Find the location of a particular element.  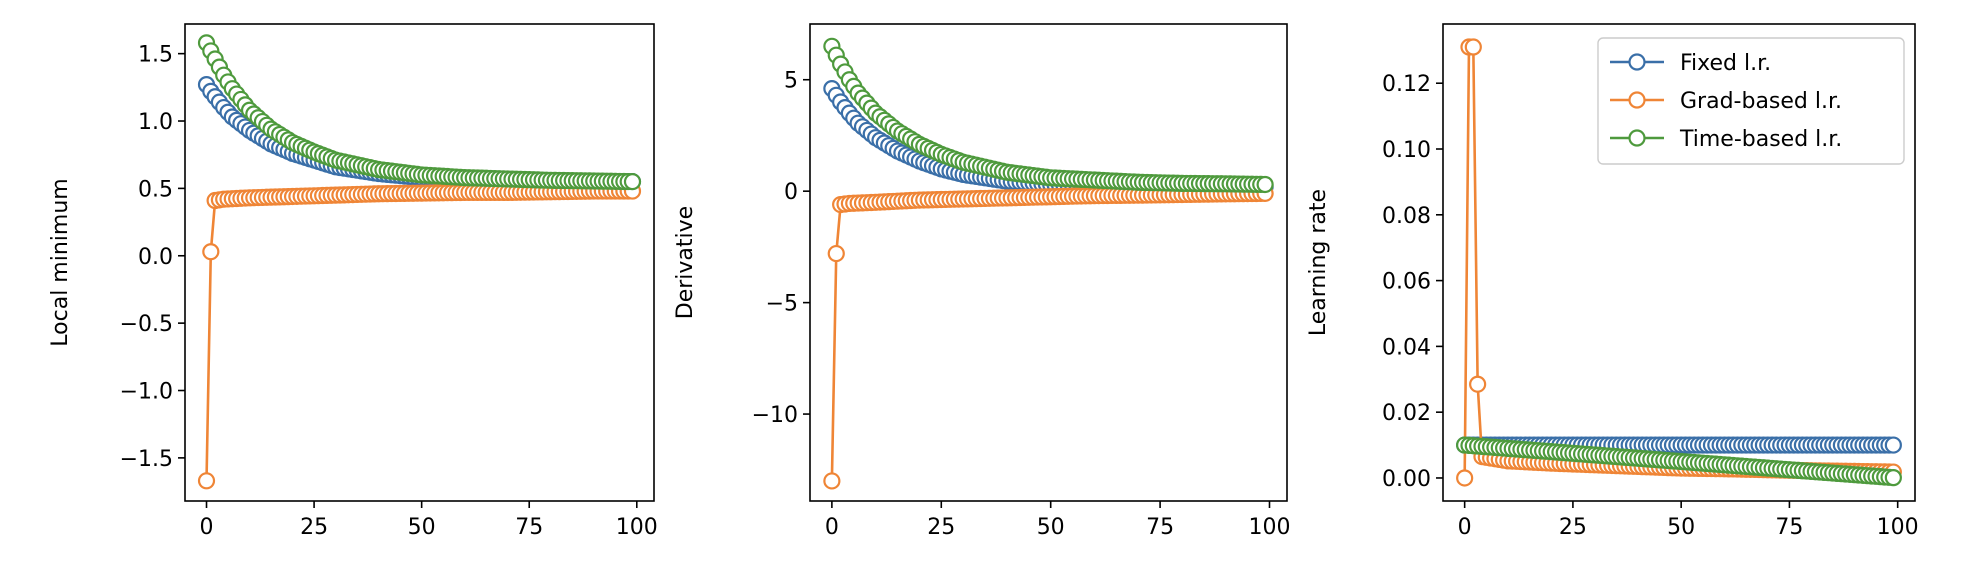

series-grad is located at coordinates (419, 336).